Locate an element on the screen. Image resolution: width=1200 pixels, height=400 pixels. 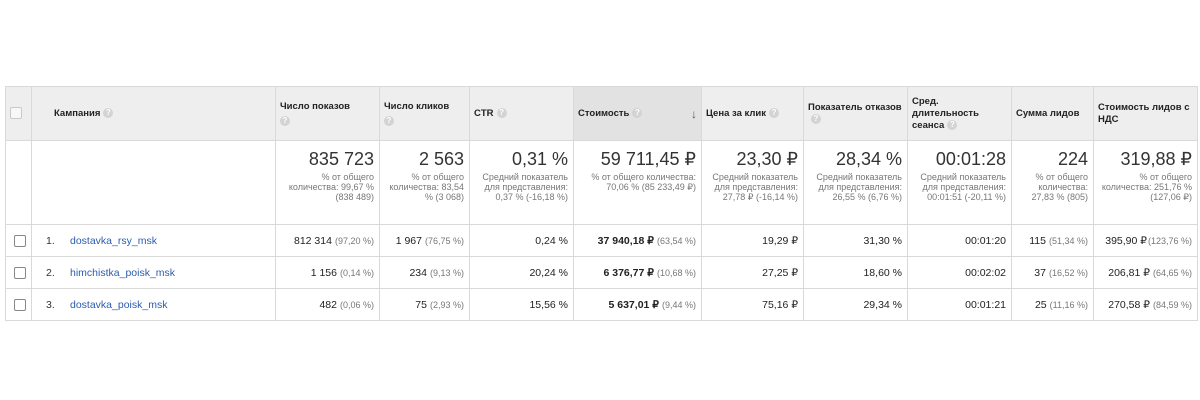
cell-percent: (0,14 %) is located at coordinates (356, 272).